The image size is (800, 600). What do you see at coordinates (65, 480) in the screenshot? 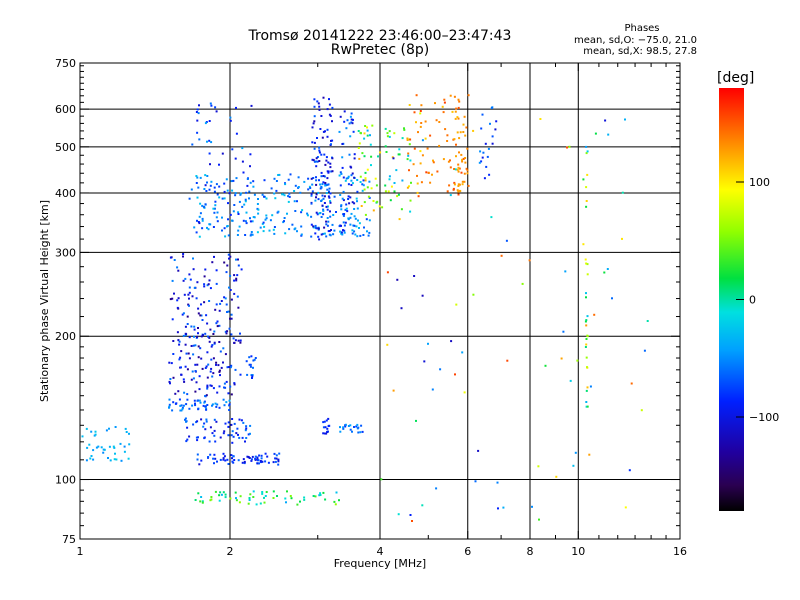
I see `y-tick-label: 100` at bounding box center [65, 480].